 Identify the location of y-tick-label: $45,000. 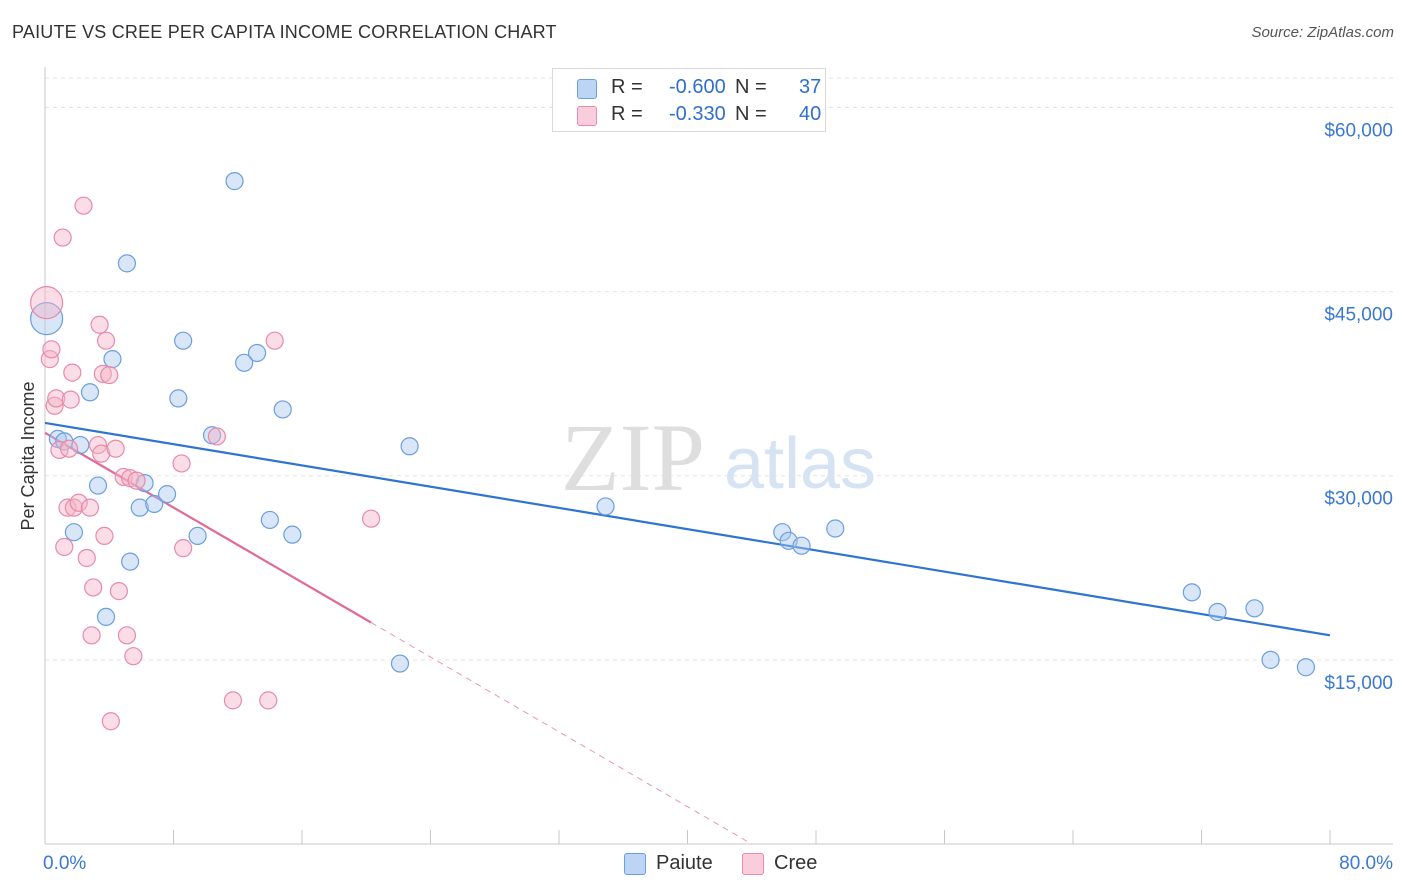
(1358, 315).